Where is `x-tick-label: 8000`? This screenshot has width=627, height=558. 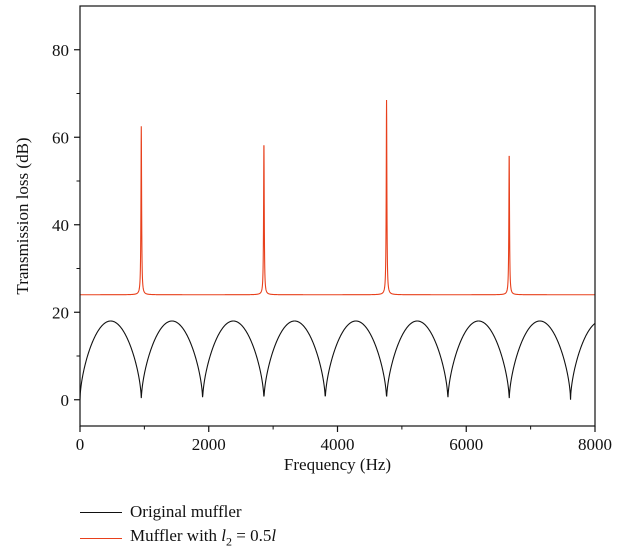 x-tick-label: 8000 is located at coordinates (595, 444).